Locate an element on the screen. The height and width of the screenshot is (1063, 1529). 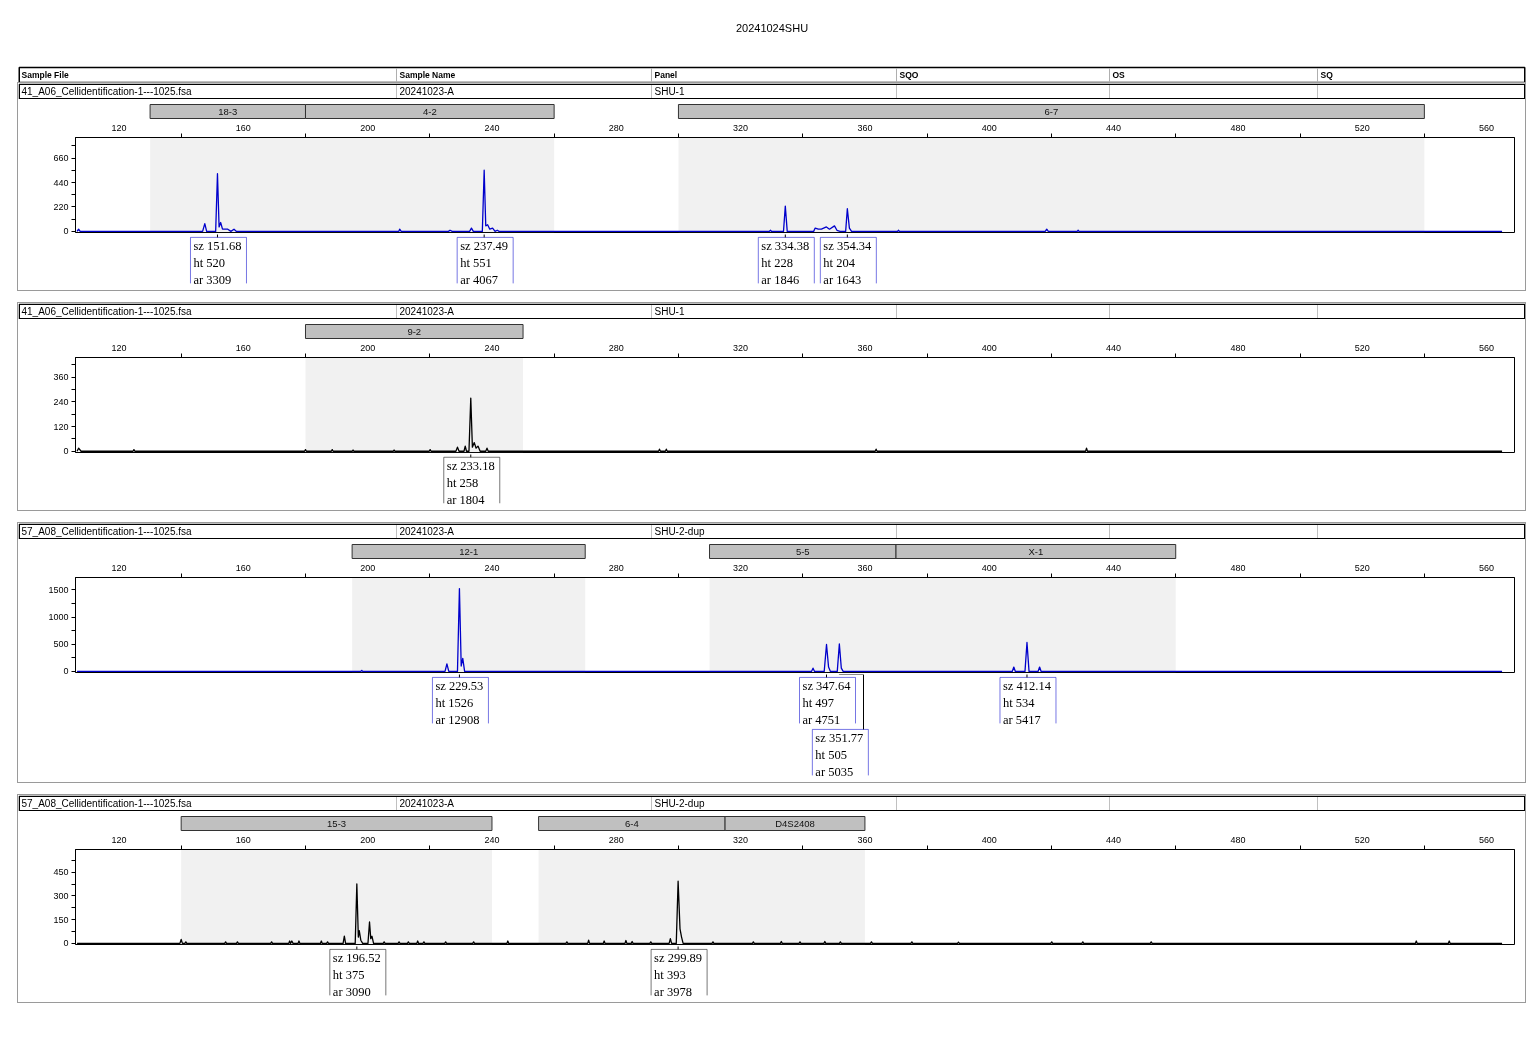
annotation: sz 229.53 ht 1526 ar 12908 is located at coordinates (459, 703).